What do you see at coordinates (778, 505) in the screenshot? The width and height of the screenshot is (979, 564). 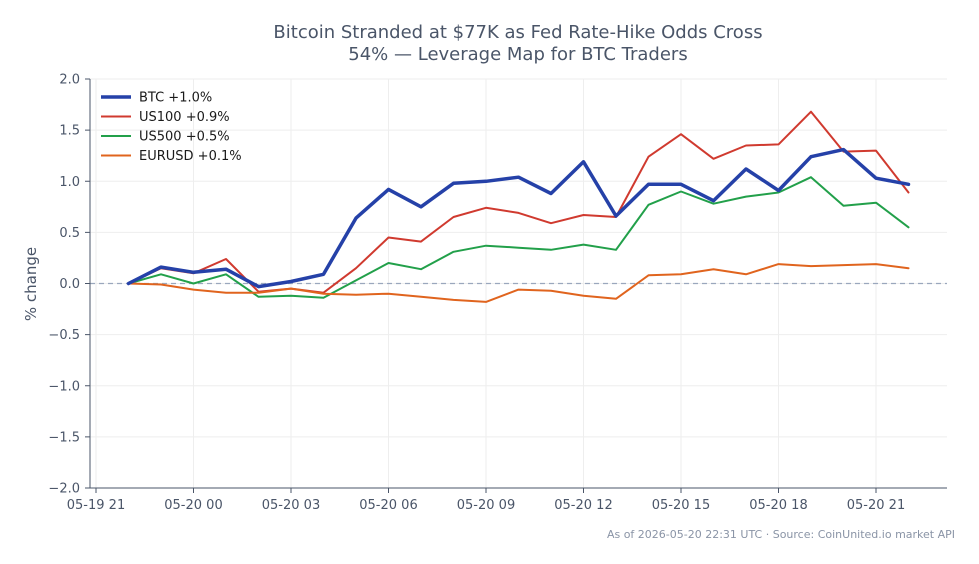 I see `x-tick-label: 05-20 18` at bounding box center [778, 505].